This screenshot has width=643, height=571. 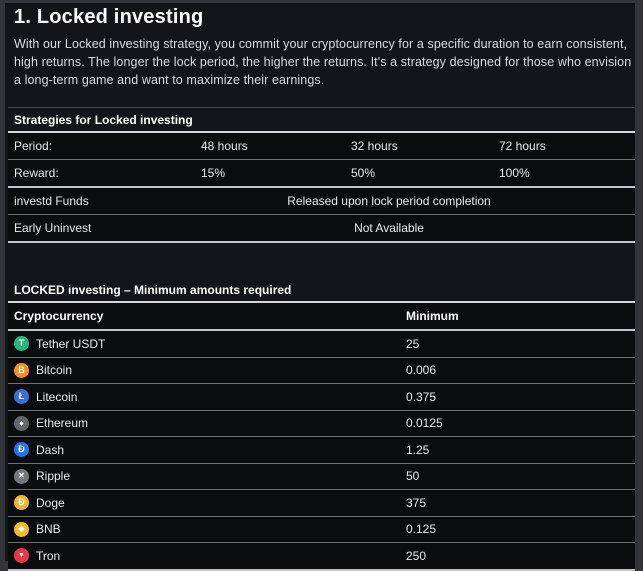 I want to click on crypto-minimum: 1.25, so click(x=418, y=449).